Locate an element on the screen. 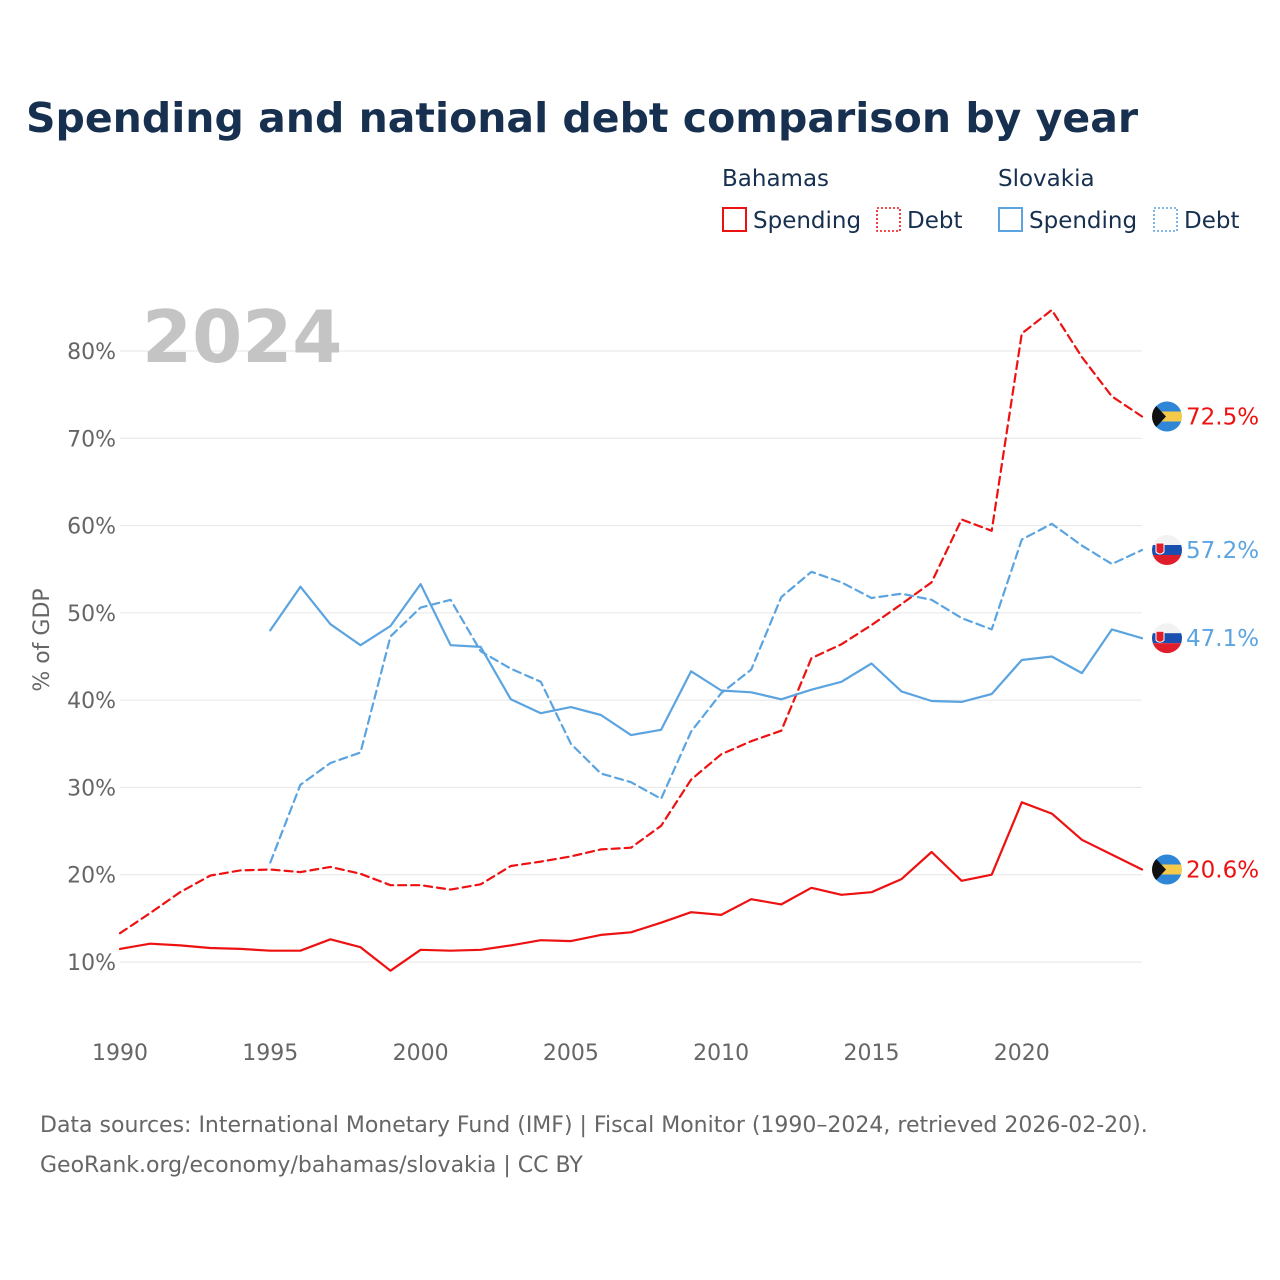  legend-item-slovakia-debt: Debt is located at coordinates (1211, 221).